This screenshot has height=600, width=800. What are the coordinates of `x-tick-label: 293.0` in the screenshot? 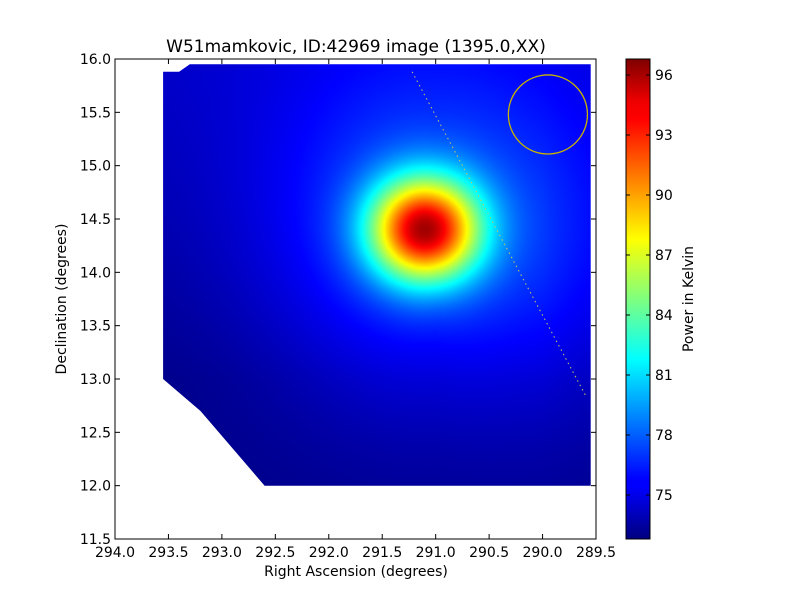 It's located at (222, 553).